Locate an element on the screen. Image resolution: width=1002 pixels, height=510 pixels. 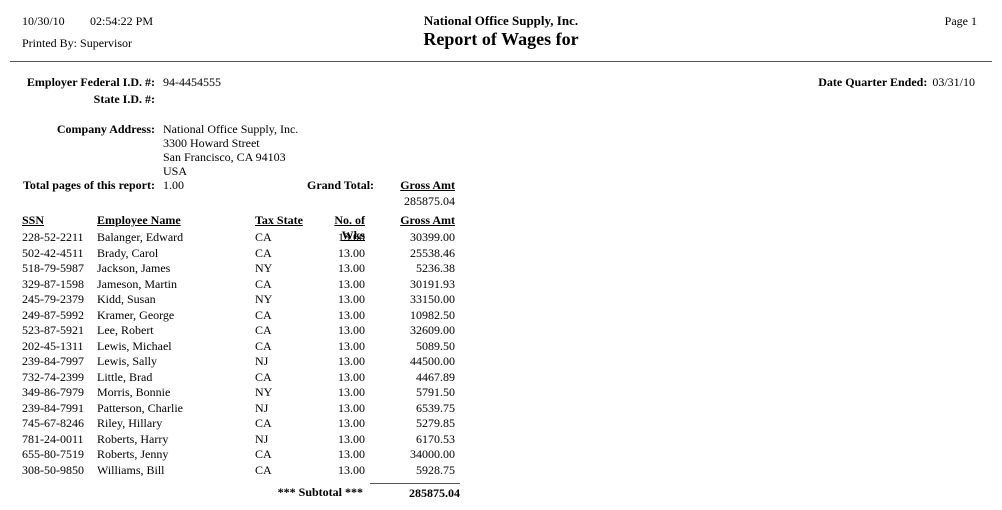
cell-gross: 5928.75 is located at coordinates (435, 469).